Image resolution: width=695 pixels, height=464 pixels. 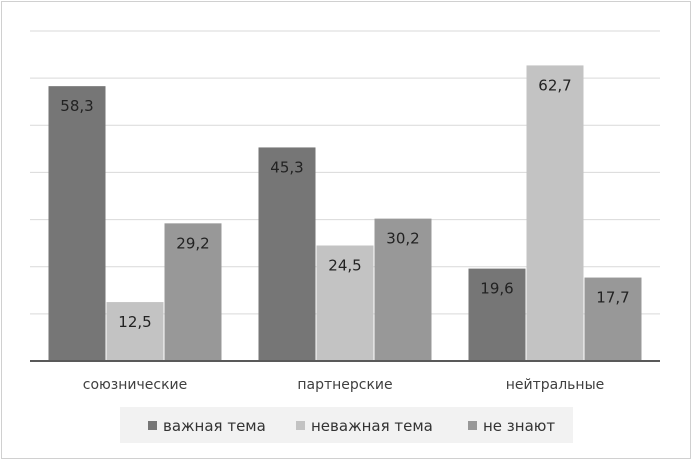 I want to click on data-label: 45,3, so click(x=286, y=167).